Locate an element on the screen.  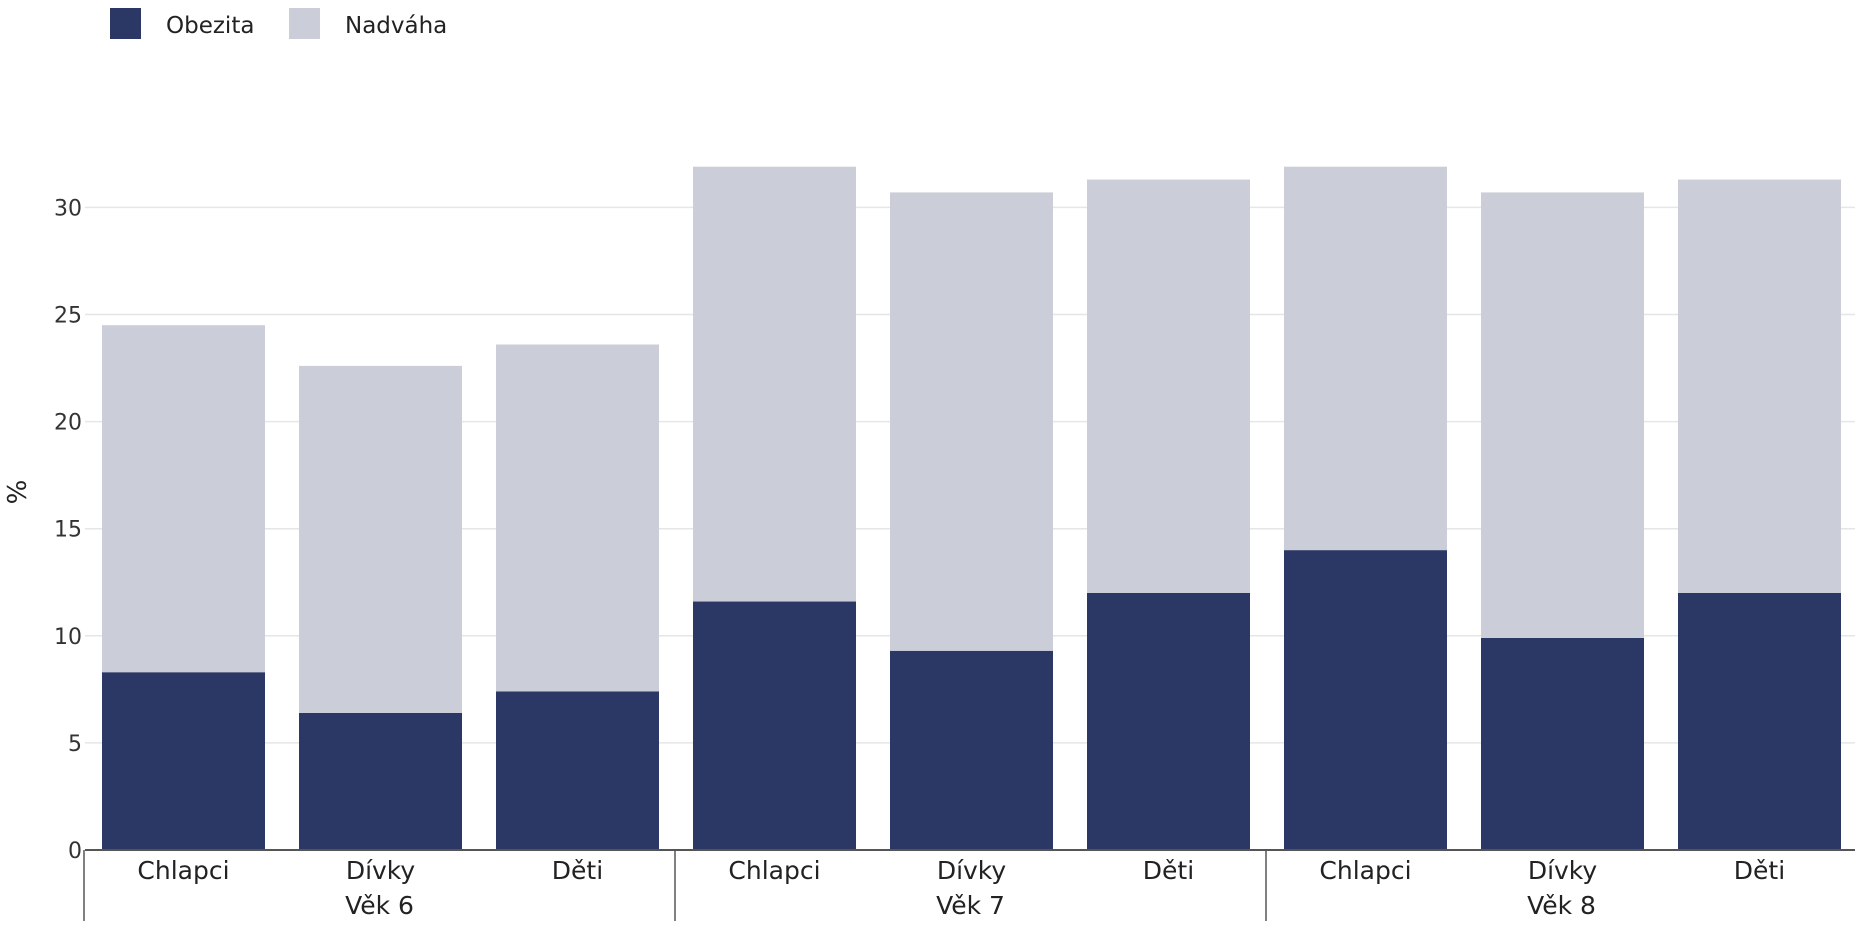
y-tick-label: 30 is located at coordinates (68, 208).